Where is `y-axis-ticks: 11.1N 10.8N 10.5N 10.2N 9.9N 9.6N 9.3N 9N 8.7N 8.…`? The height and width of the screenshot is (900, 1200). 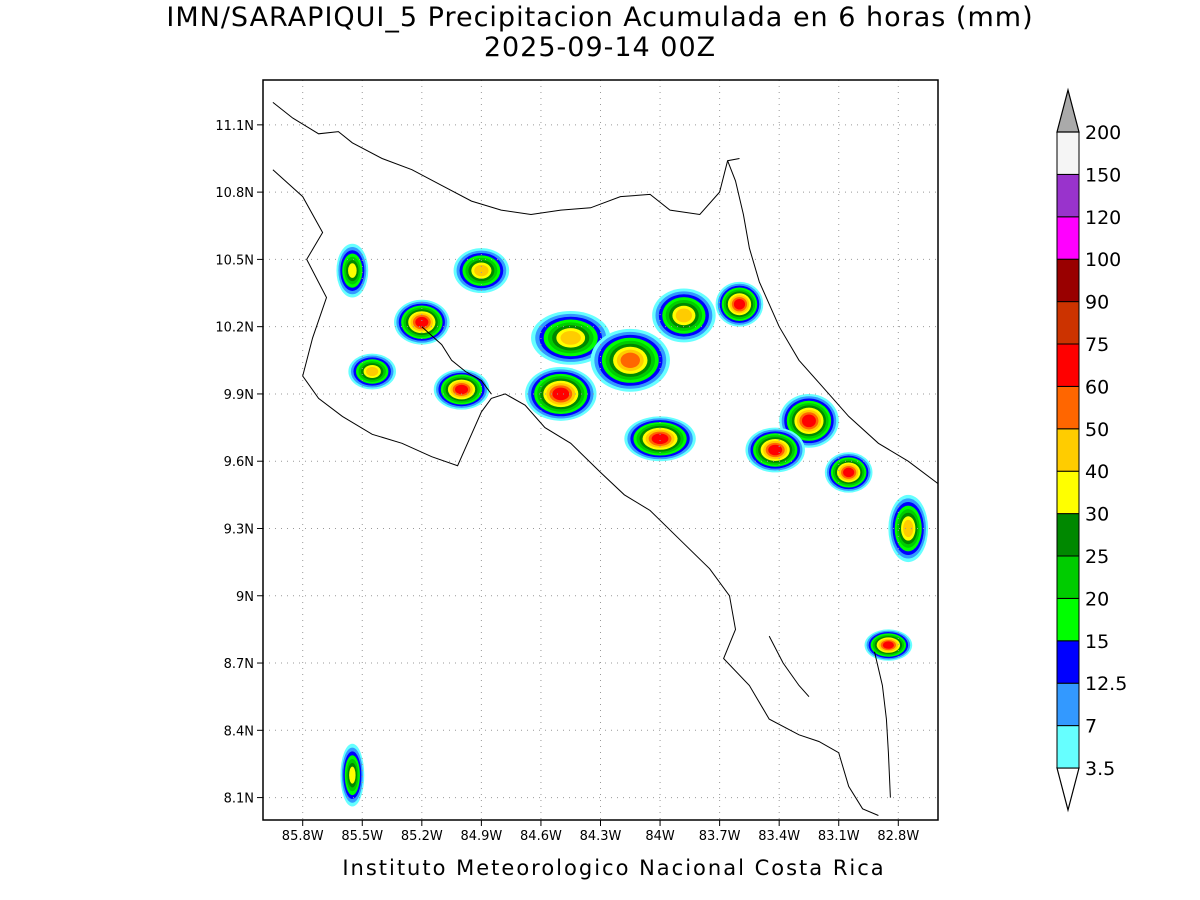
y-axis-ticks: 11.1N 10.8N 10.5N 10.2N 9.9N 9.6N 9.3N 9N 8.7N 8.… is located at coordinates (239, 463).